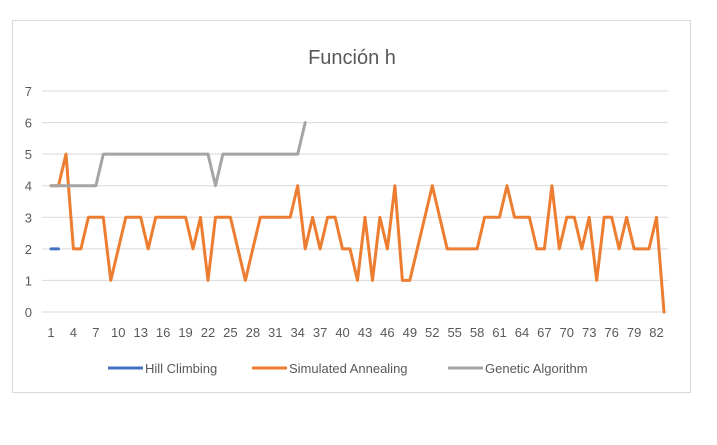  I want to click on legend-label: Genetic Algorithm, so click(536, 368).